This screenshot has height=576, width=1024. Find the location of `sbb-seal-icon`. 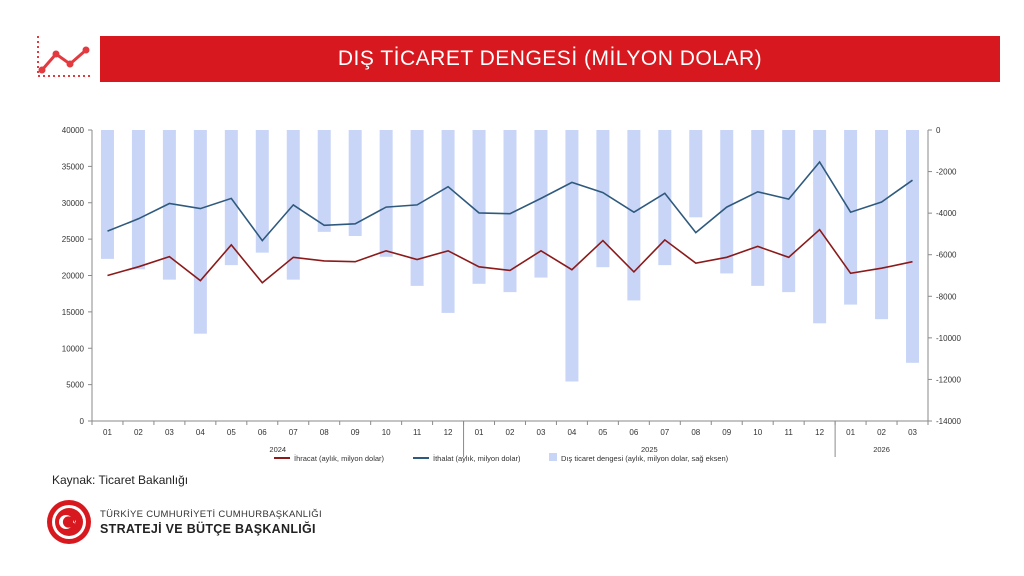

sbb-seal-icon is located at coordinates (69, 522).